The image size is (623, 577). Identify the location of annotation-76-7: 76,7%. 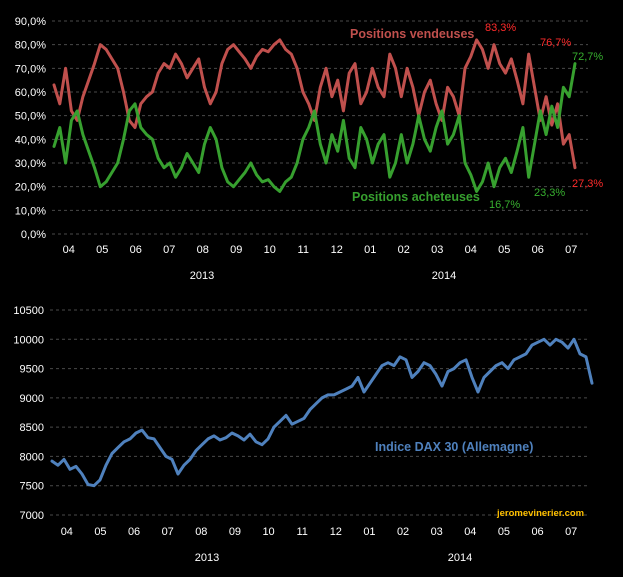
(555, 43).